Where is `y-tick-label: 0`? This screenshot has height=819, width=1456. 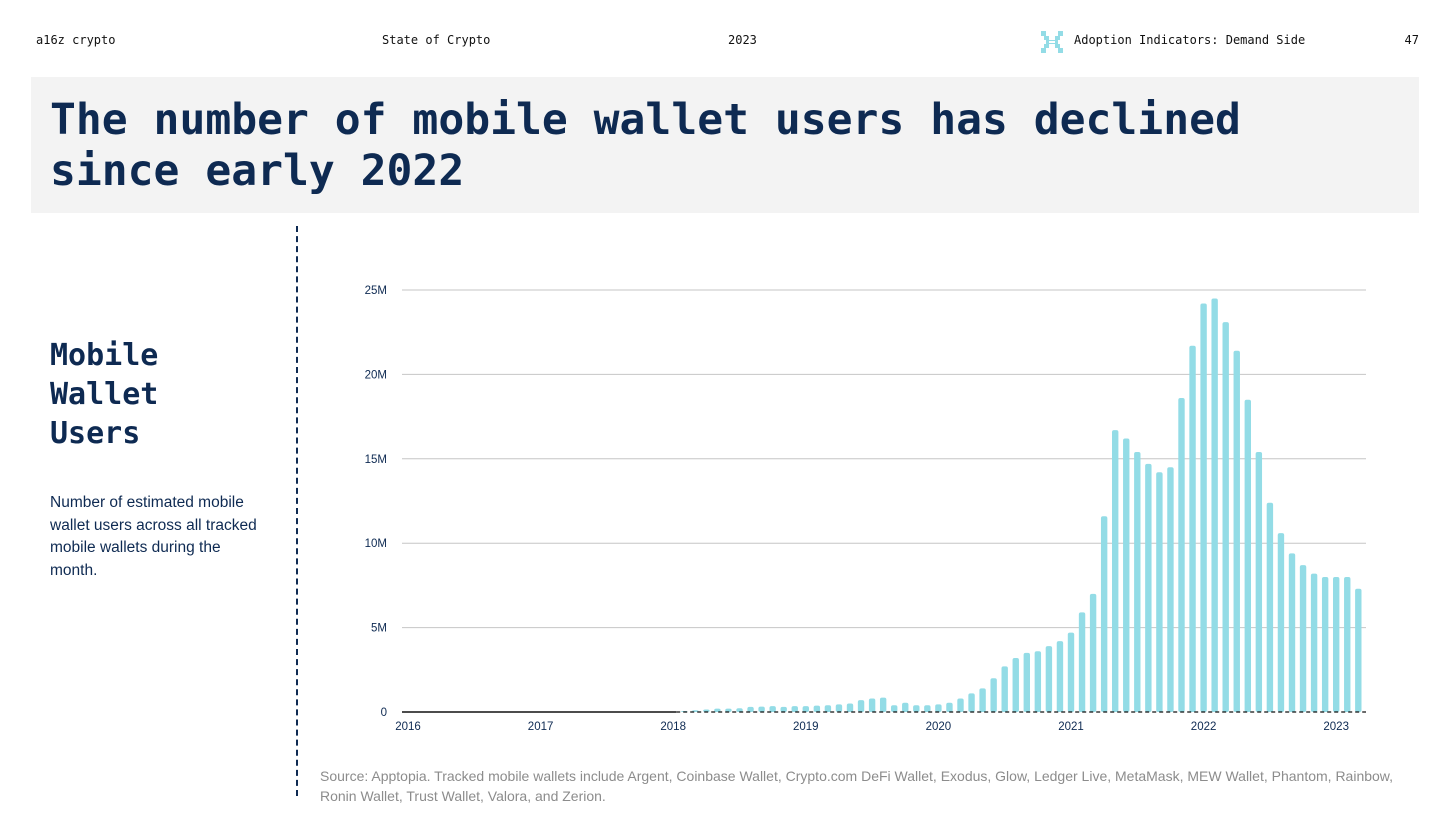
y-tick-label: 0 is located at coordinates (384, 713).